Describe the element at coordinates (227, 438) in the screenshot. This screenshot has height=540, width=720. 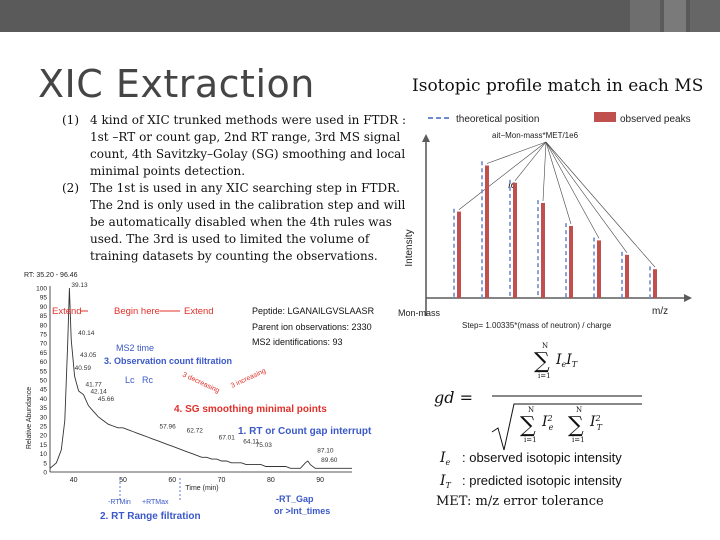
I see `peak-label: 67.01` at that location.